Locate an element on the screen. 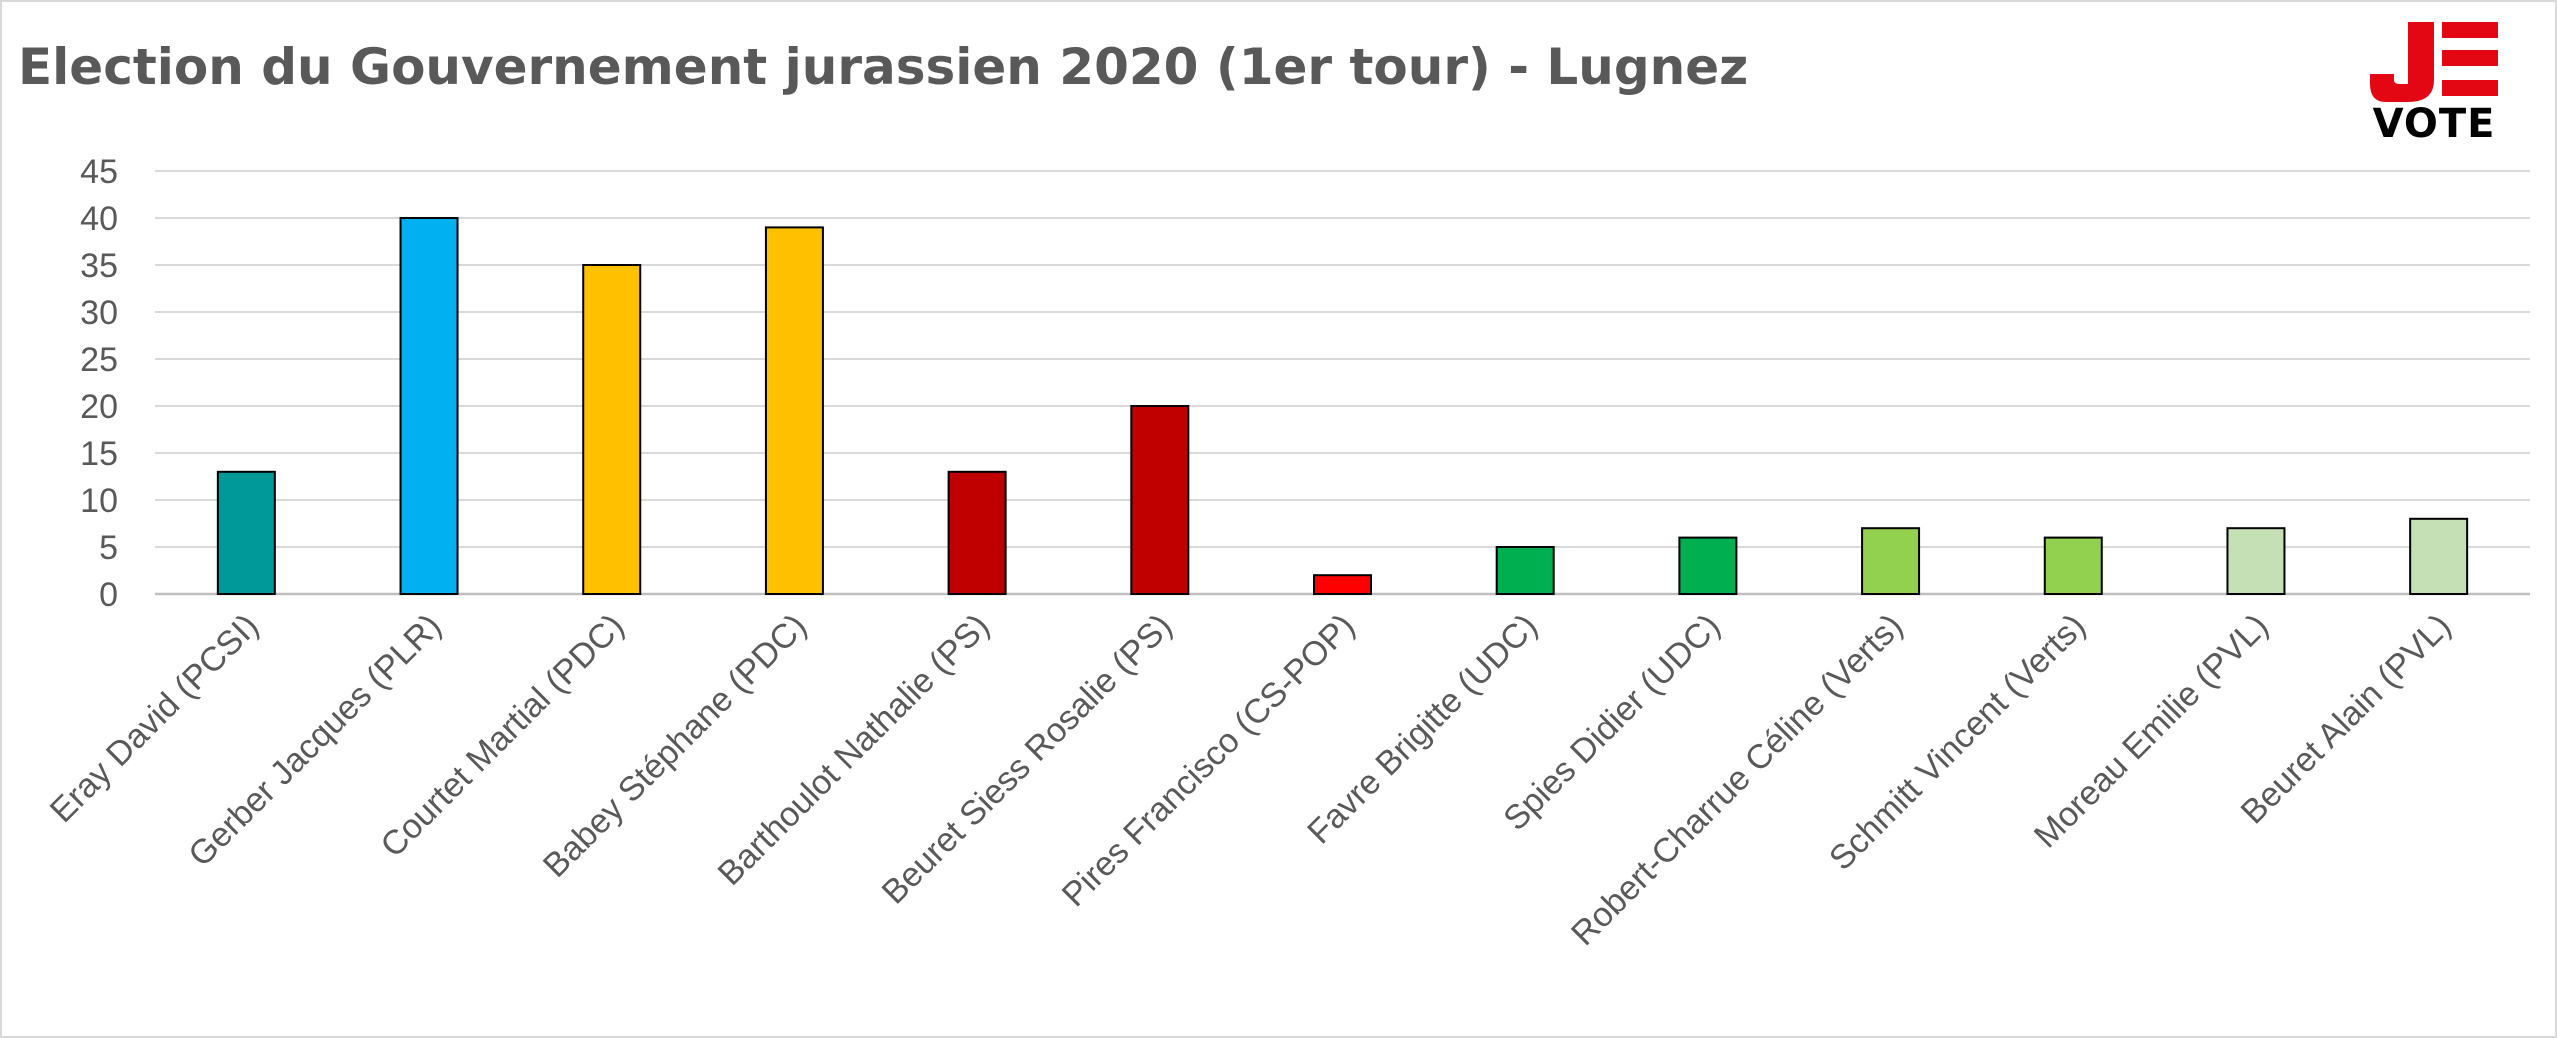 The width and height of the screenshot is (2557, 1038). je-vote-logo: VOTE is located at coordinates (2434, 84).